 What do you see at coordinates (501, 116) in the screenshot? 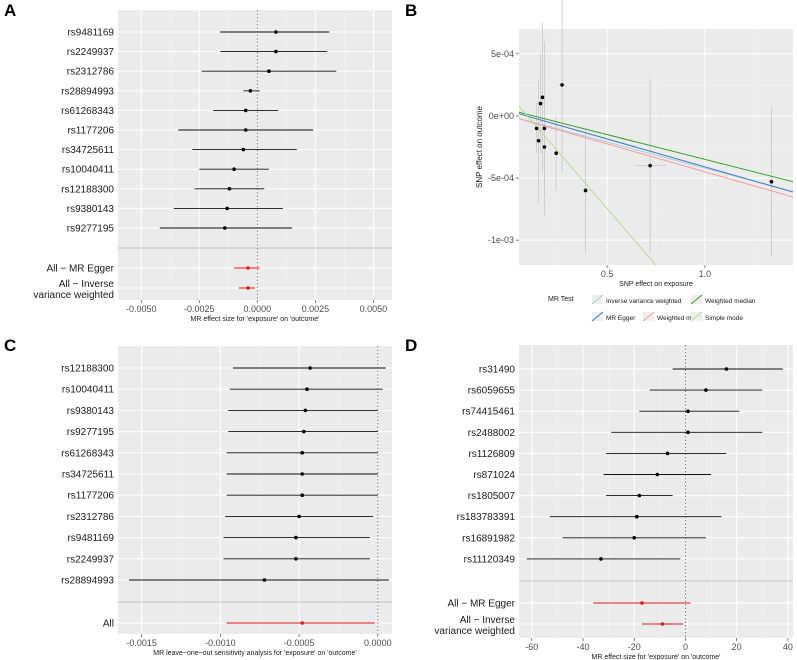
I see `y-tick-label: 0e+00` at bounding box center [501, 116].